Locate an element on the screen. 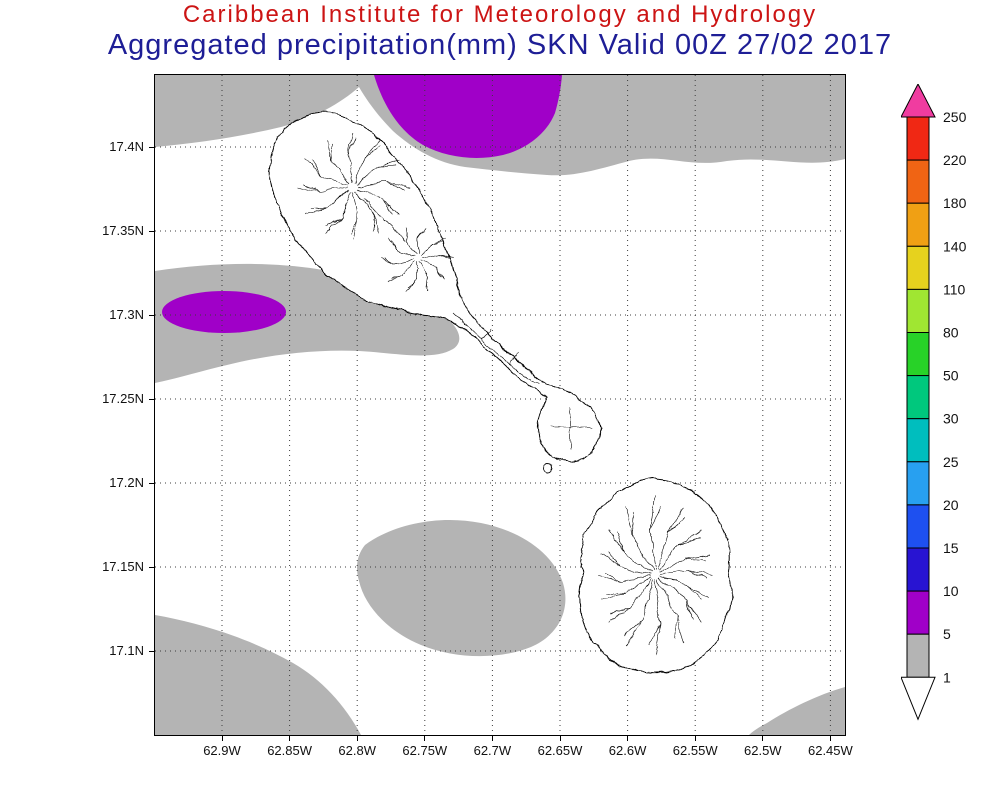  x-axis-label: 62.55W is located at coordinates (695, 750).